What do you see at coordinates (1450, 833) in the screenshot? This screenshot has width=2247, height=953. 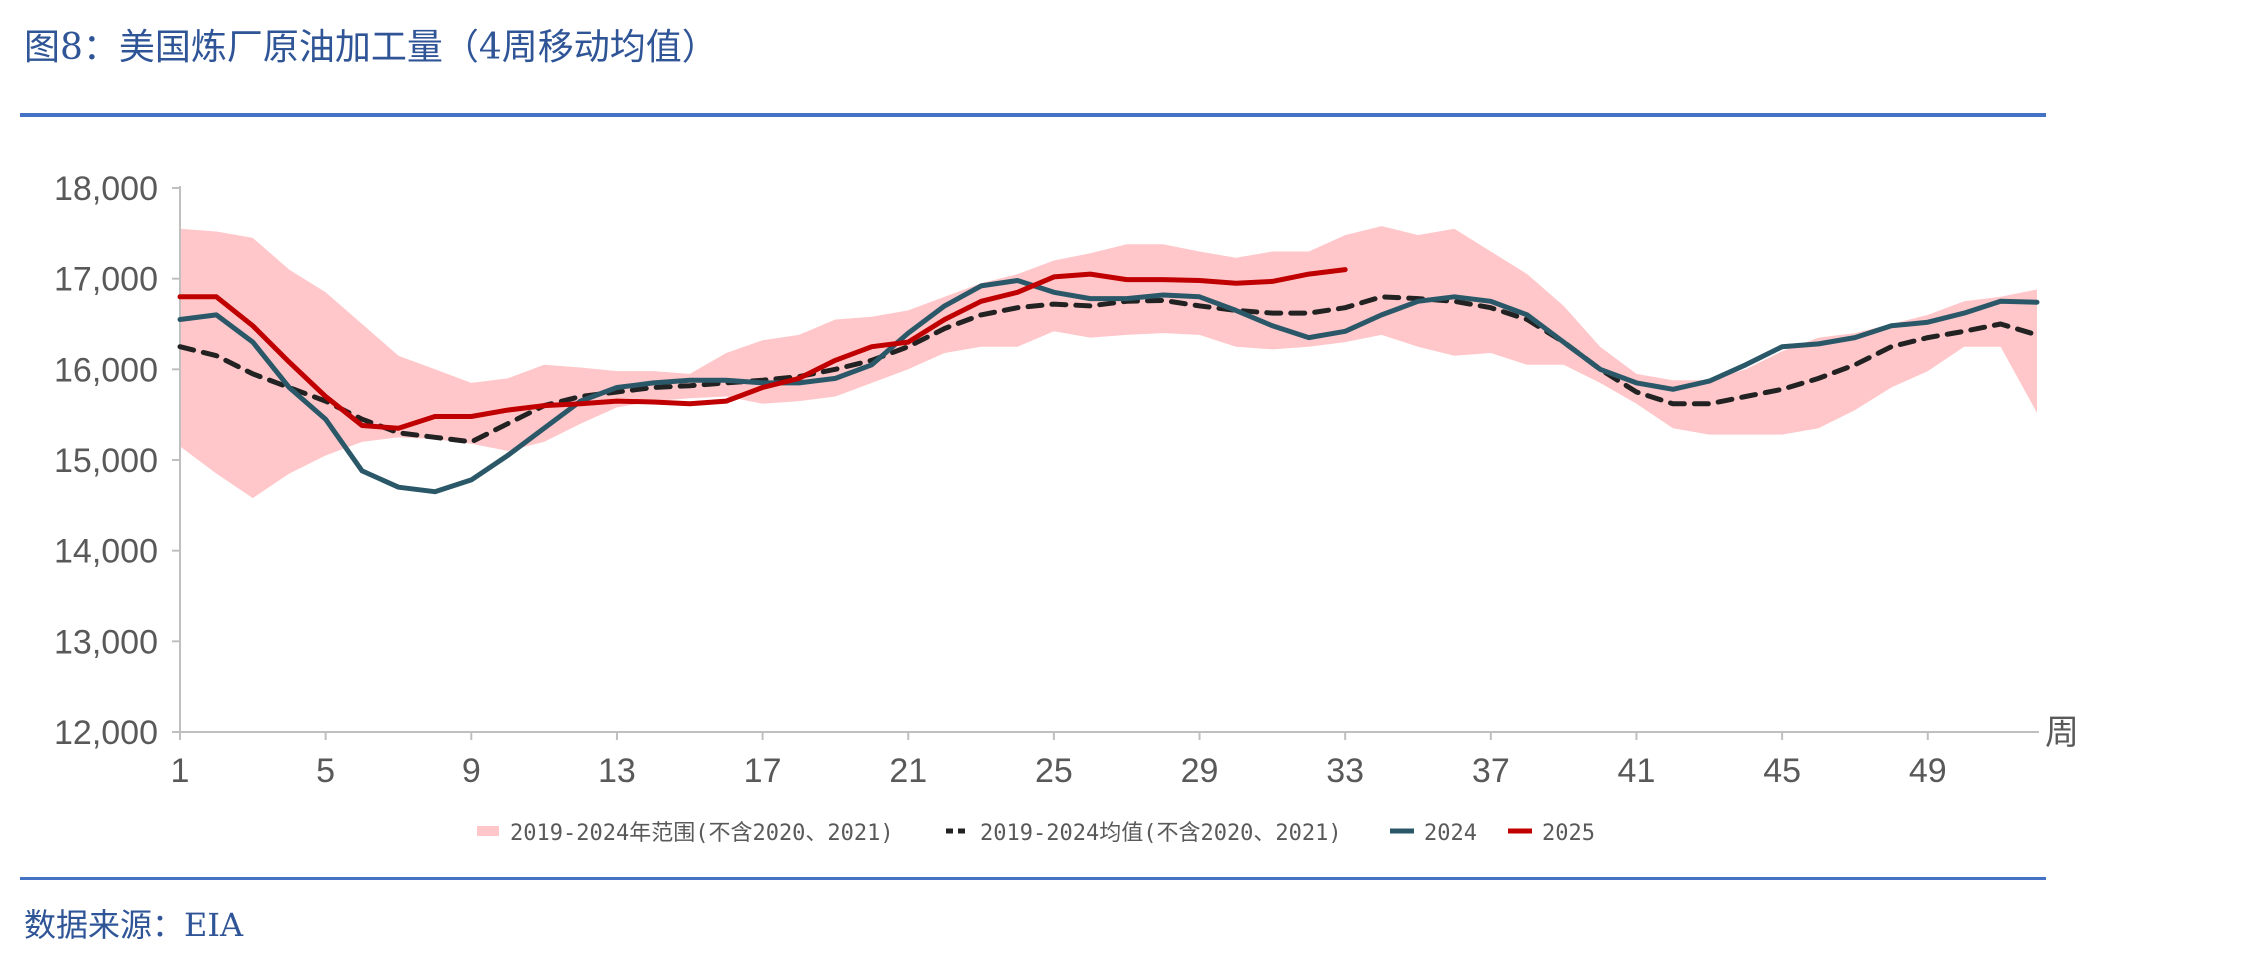 I see `legend-label-2024: 2024` at bounding box center [1450, 833].